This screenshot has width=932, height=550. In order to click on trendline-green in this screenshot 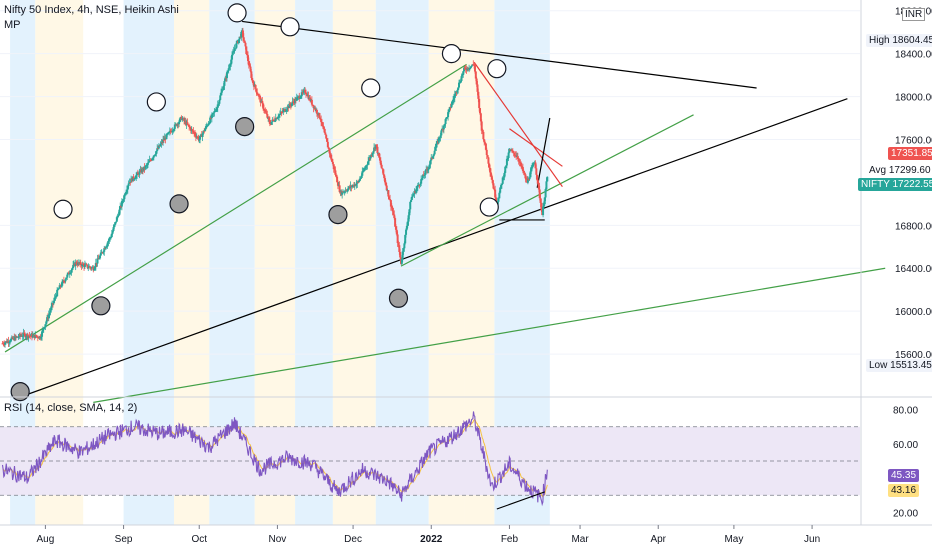, I will do `click(547, 190)`.